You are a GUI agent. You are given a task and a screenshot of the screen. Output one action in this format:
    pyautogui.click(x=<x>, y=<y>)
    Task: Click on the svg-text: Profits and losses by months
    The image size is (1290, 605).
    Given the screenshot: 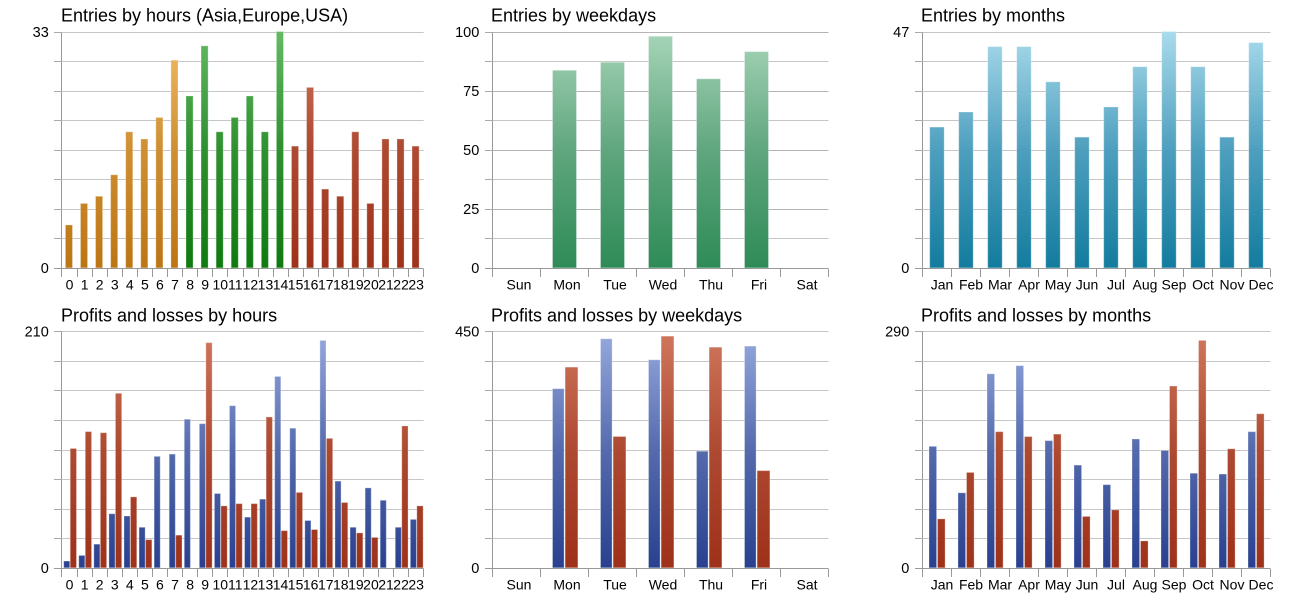 What is the action you would take?
    pyautogui.click(x=1036, y=316)
    